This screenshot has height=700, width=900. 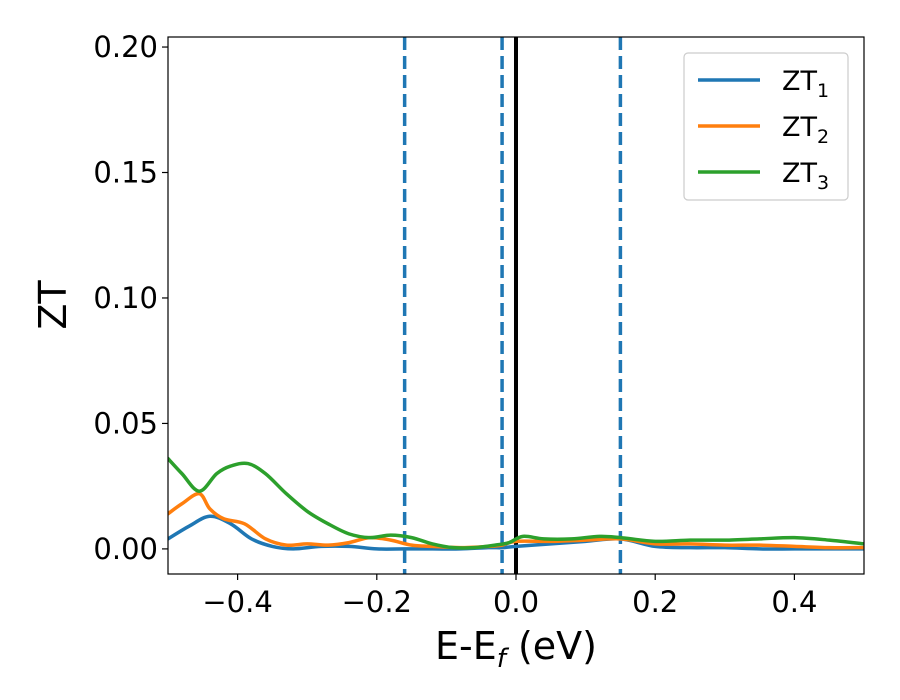 What do you see at coordinates (655, 602) in the screenshot?
I see `x-tick-label: 0.2` at bounding box center [655, 602].